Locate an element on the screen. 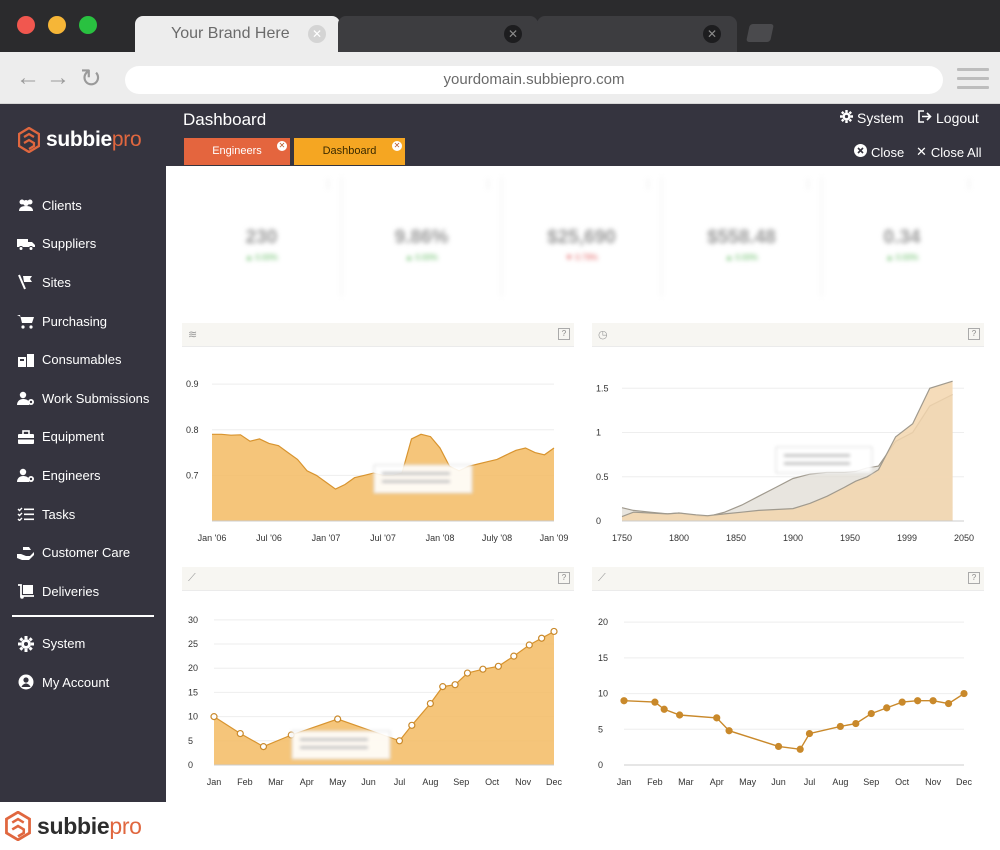 The height and width of the screenshot is (850, 1000). series-area is located at coordinates (787, 451).